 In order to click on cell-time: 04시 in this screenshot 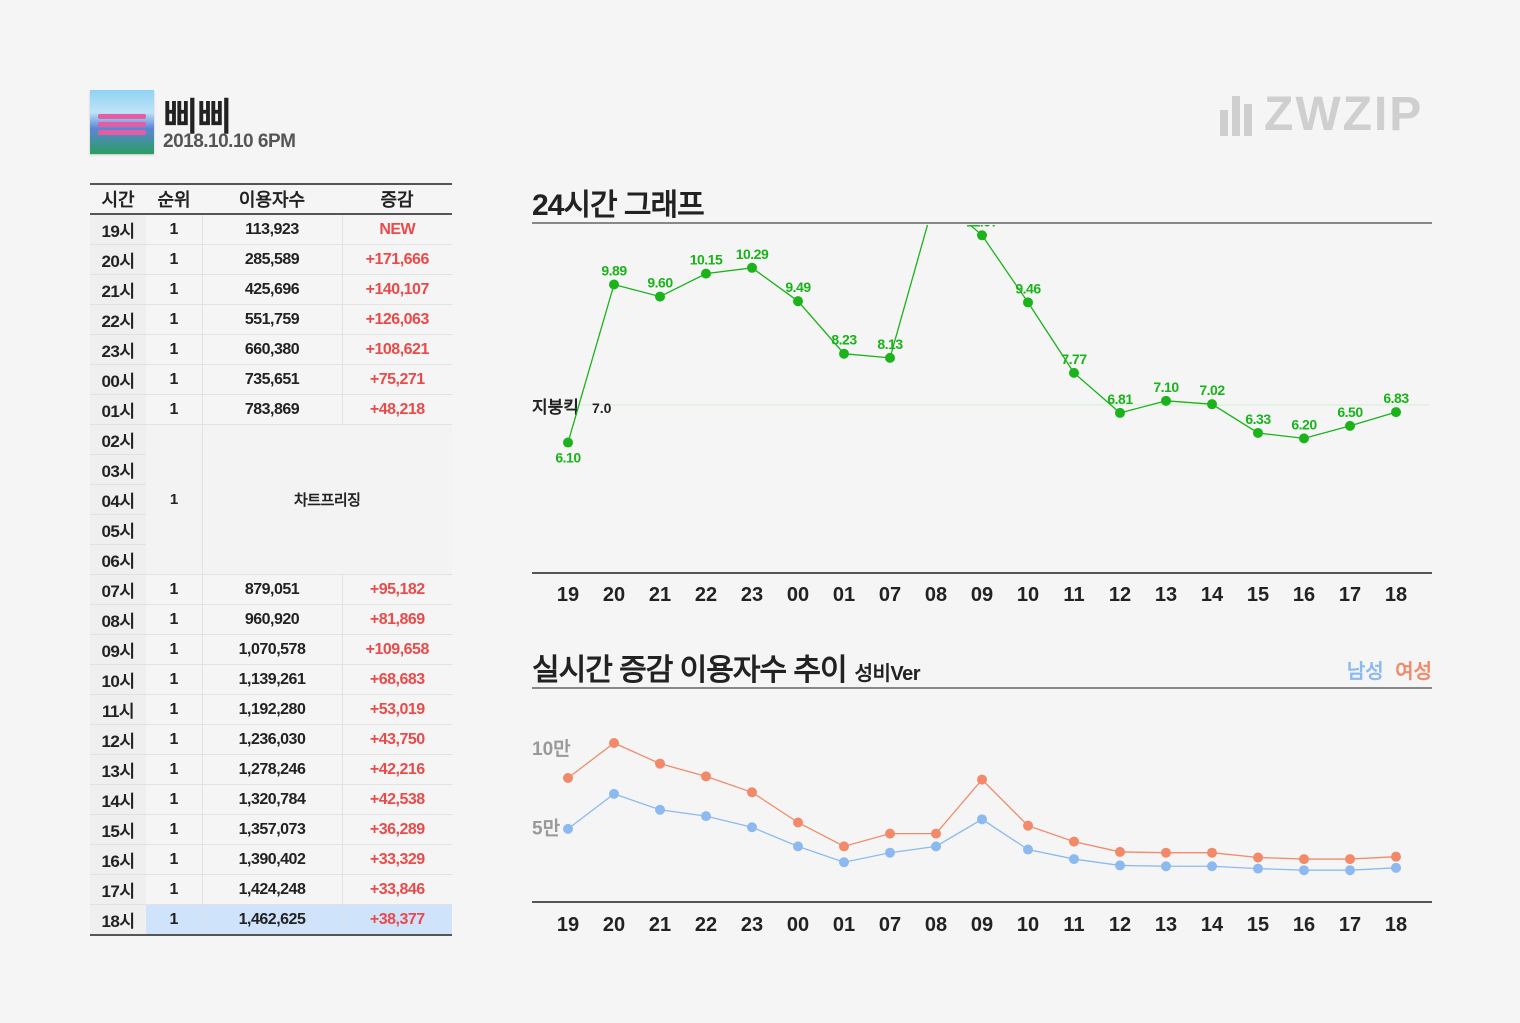, I will do `click(118, 499)`.